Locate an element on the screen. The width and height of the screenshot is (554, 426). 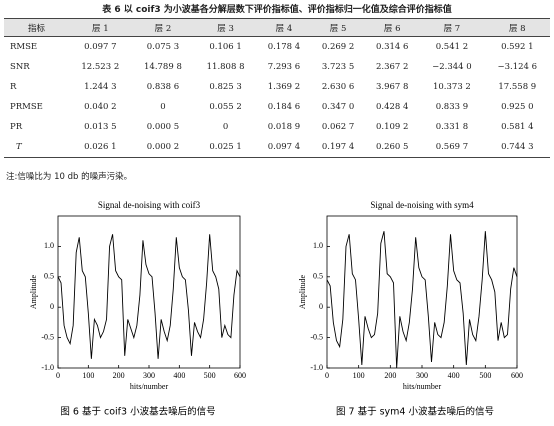
header-cell: 层 8 is located at coordinates (517, 27).